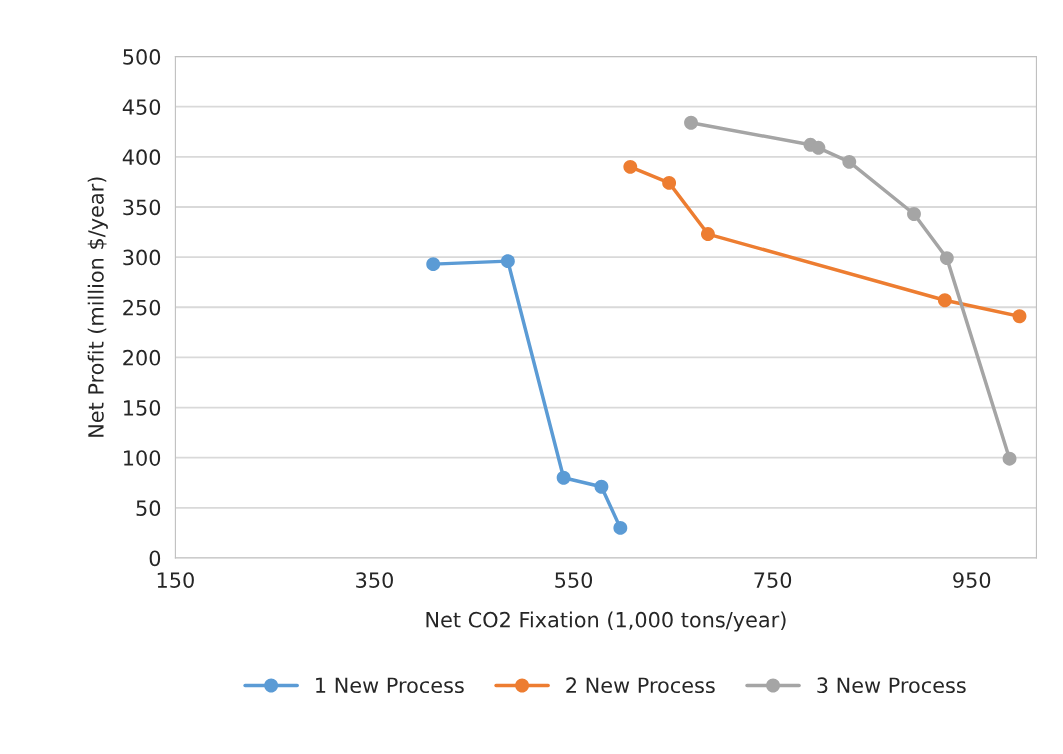  What do you see at coordinates (574, 580) in the screenshot?
I see `x-tick-label: 550` at bounding box center [574, 580].